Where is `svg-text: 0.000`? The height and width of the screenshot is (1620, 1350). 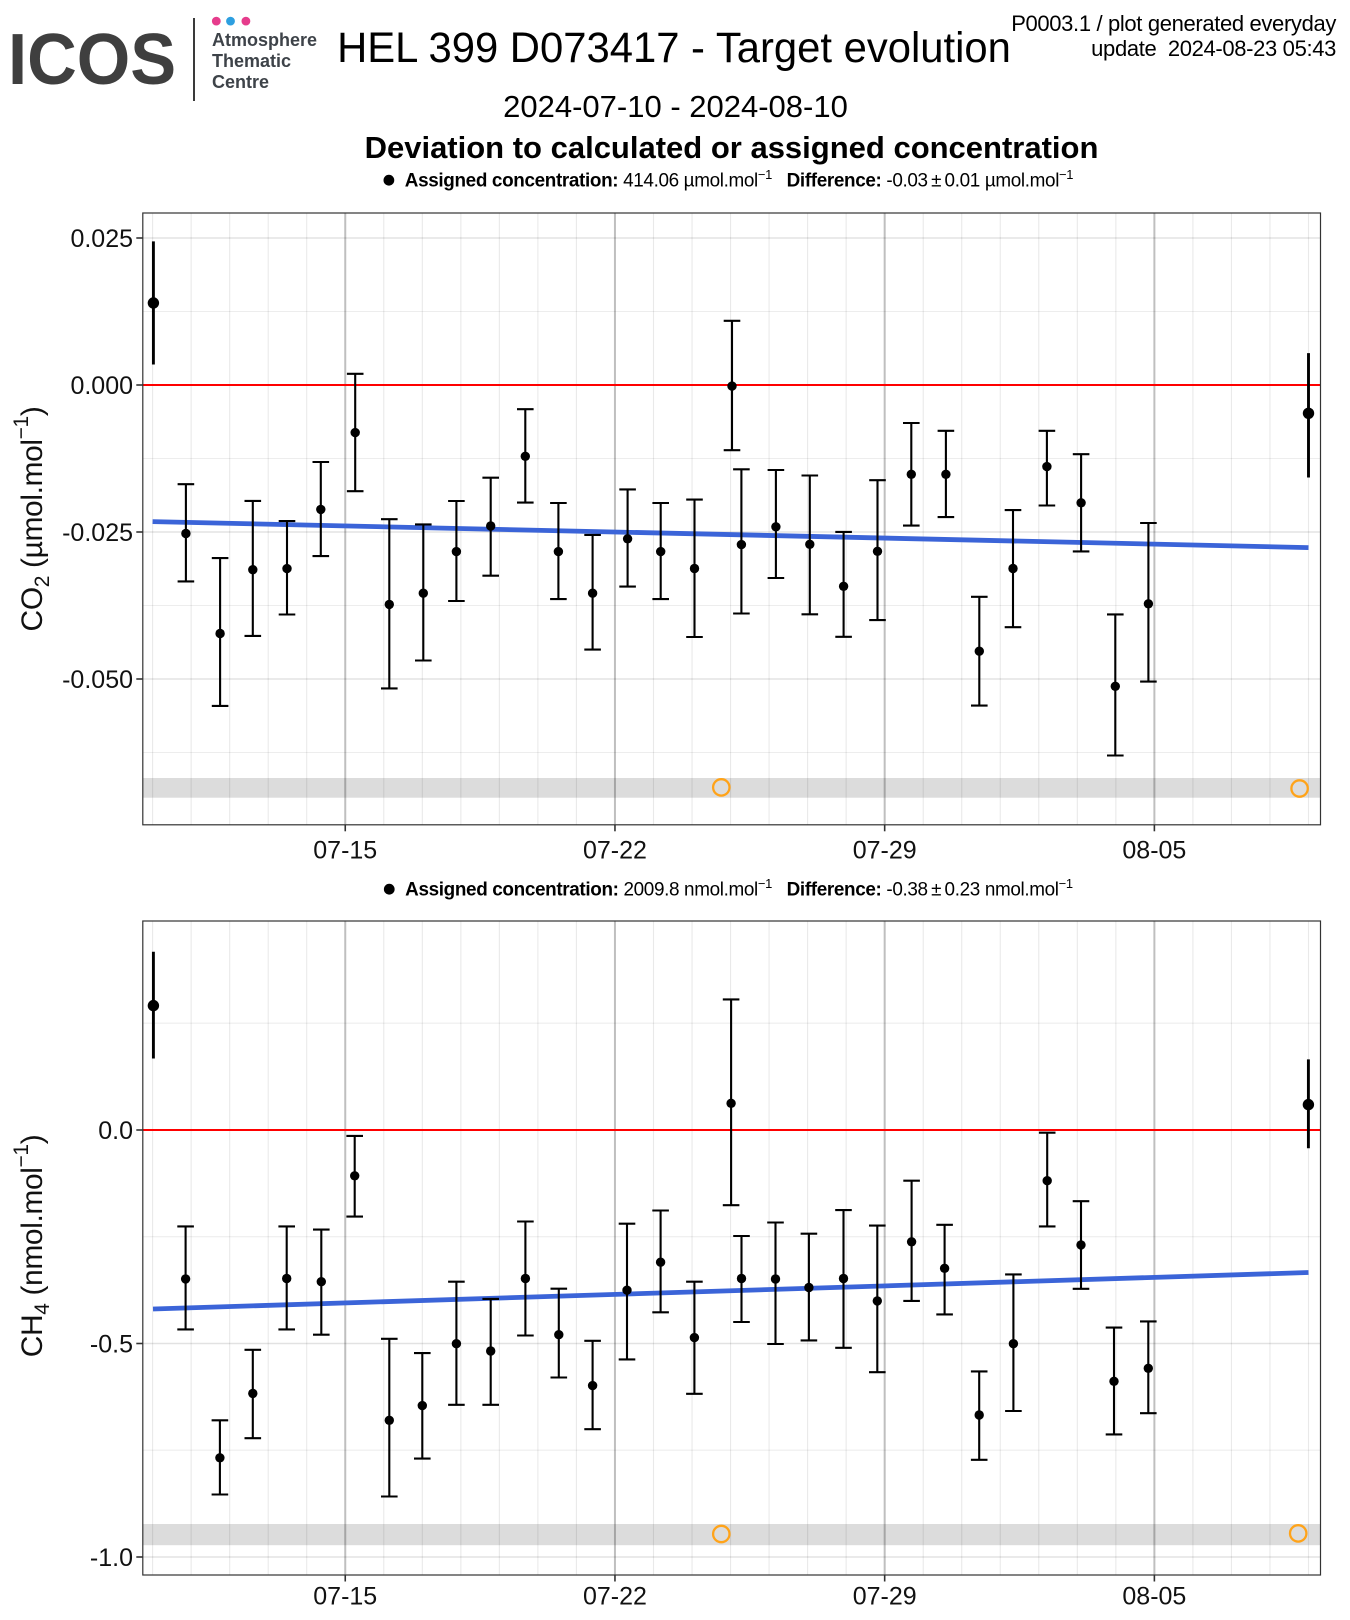 svg-text: 0.000 is located at coordinates (101, 386).